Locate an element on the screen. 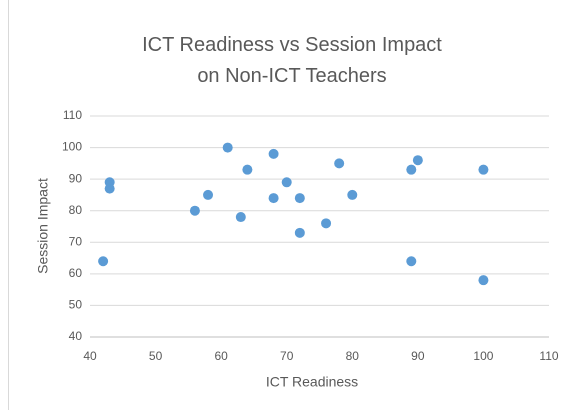  y-tick-label: 70 is located at coordinates (76, 241).